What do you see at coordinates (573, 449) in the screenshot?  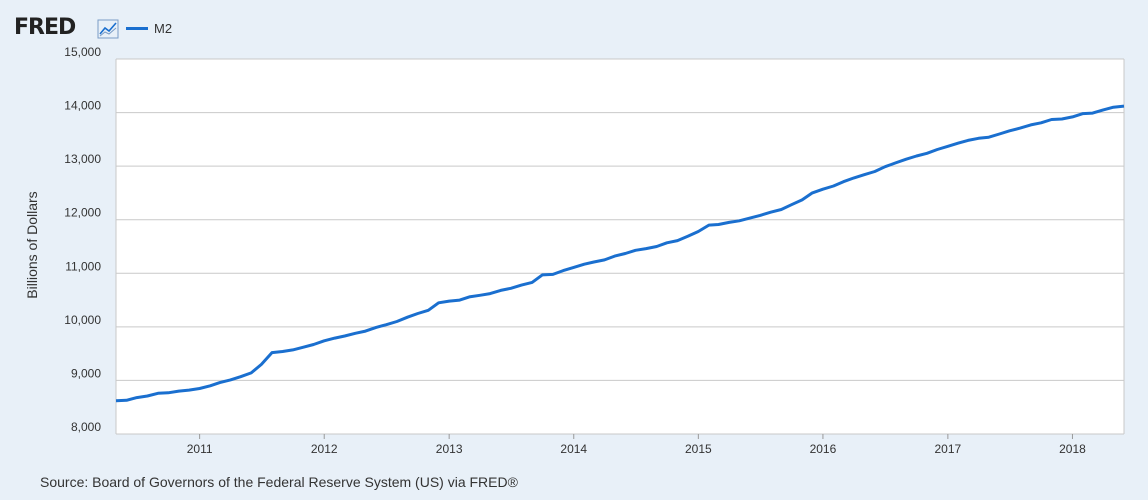 I see `x-tick-label: 2014` at bounding box center [573, 449].